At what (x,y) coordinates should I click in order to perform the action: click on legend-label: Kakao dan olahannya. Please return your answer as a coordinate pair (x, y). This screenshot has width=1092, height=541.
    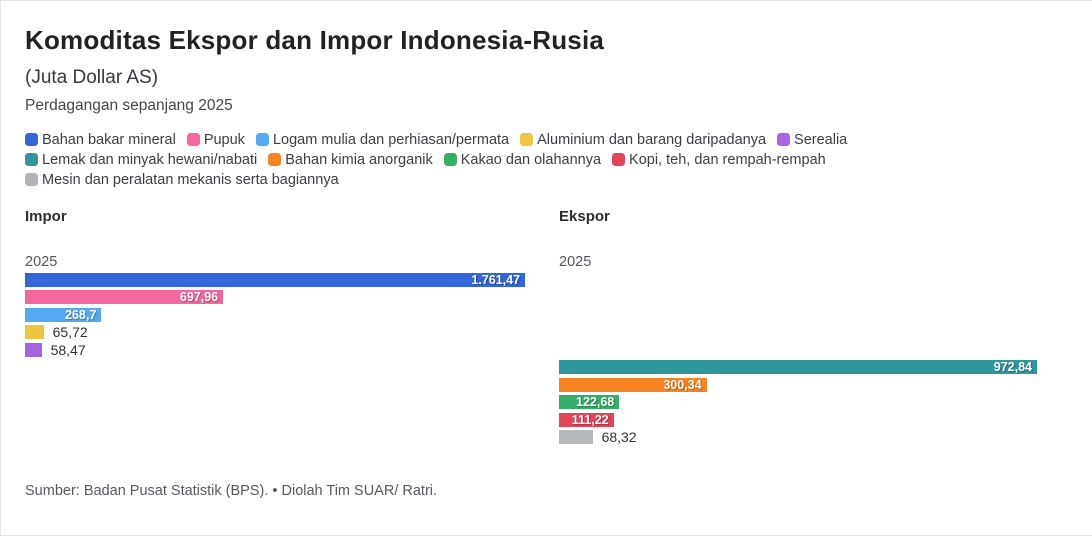
    Looking at the image, I should click on (531, 159).